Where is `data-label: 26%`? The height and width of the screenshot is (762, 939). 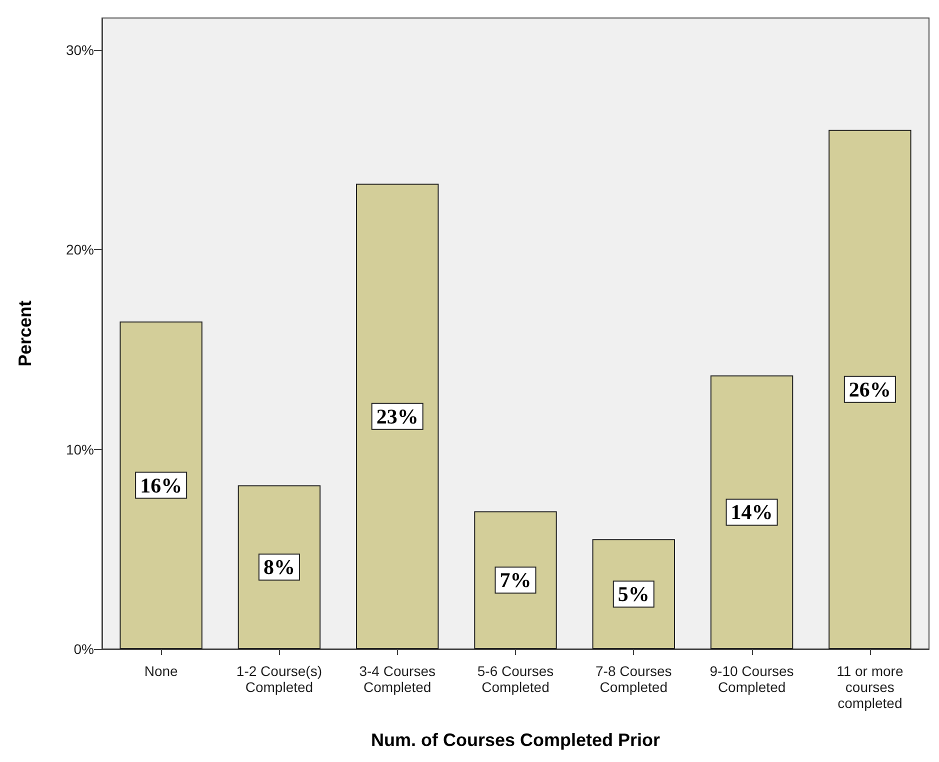
data-label: 26% is located at coordinates (869, 389).